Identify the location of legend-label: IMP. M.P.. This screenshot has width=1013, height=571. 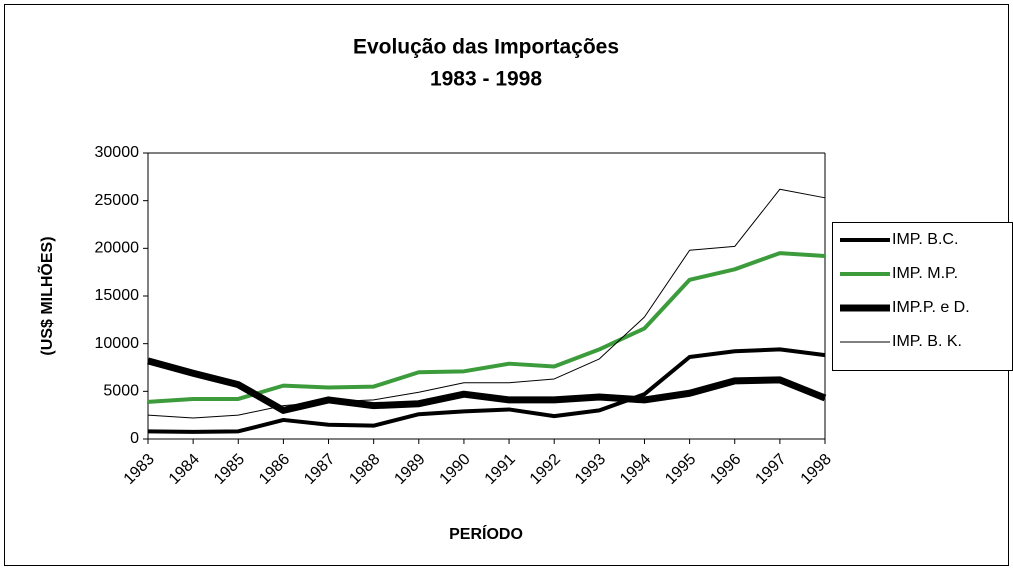
(925, 273).